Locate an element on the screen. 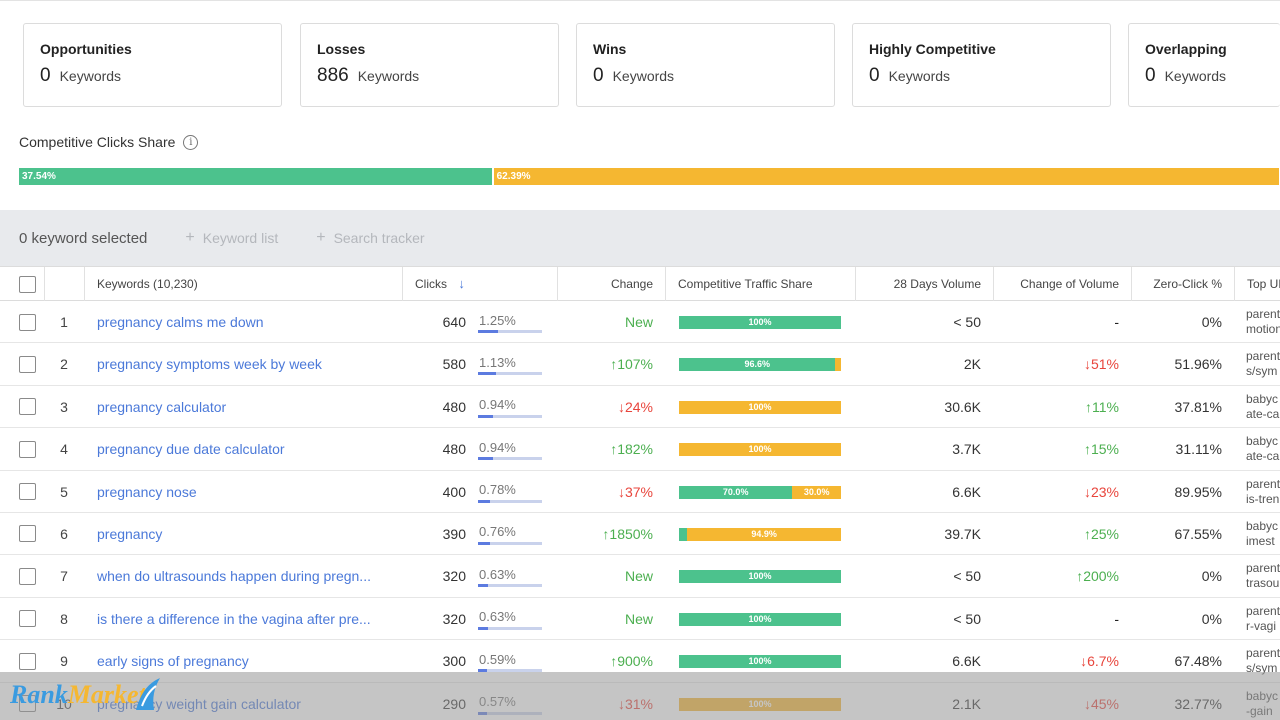 This screenshot has height=720, width=1280. clicks-percent: 0.63% is located at coordinates (497, 617).